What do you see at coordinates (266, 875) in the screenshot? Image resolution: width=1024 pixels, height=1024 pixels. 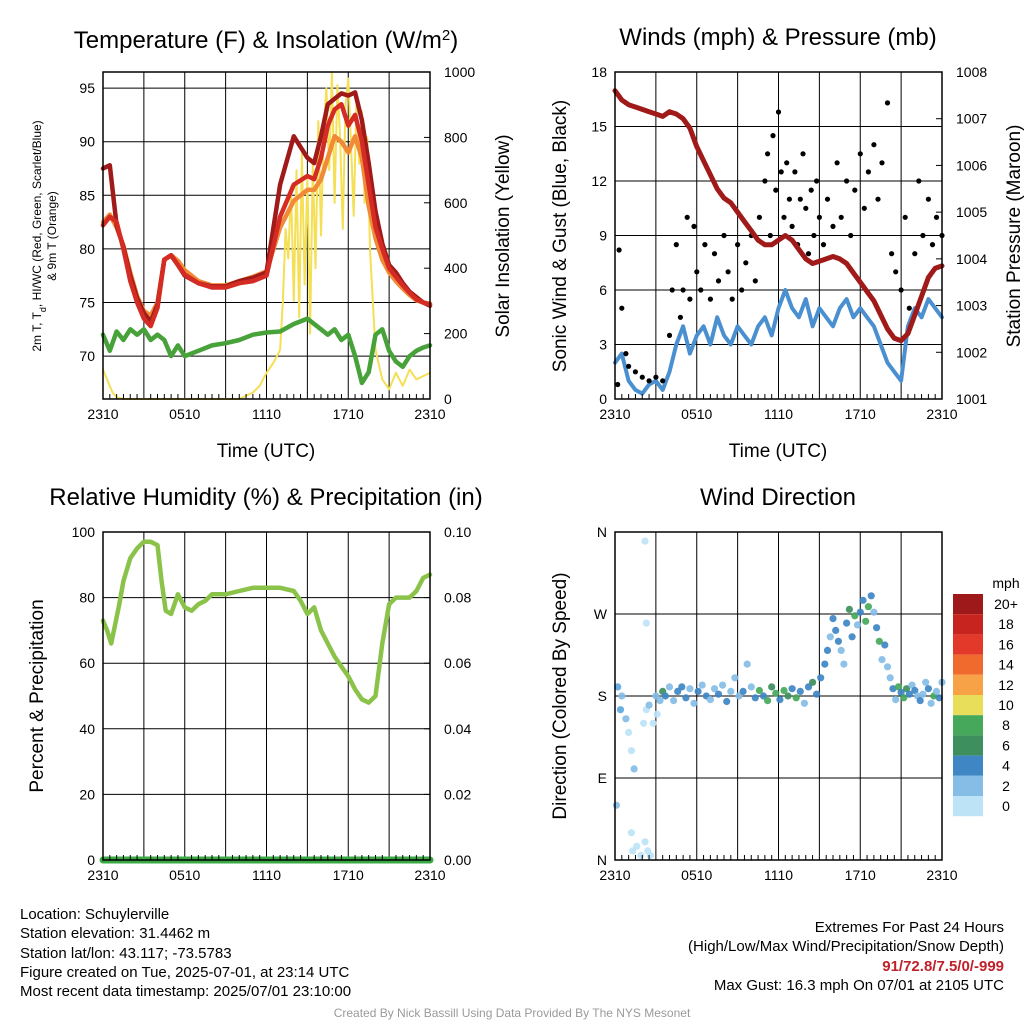 I see `x-tick-label: 1110` at bounding box center [266, 875].